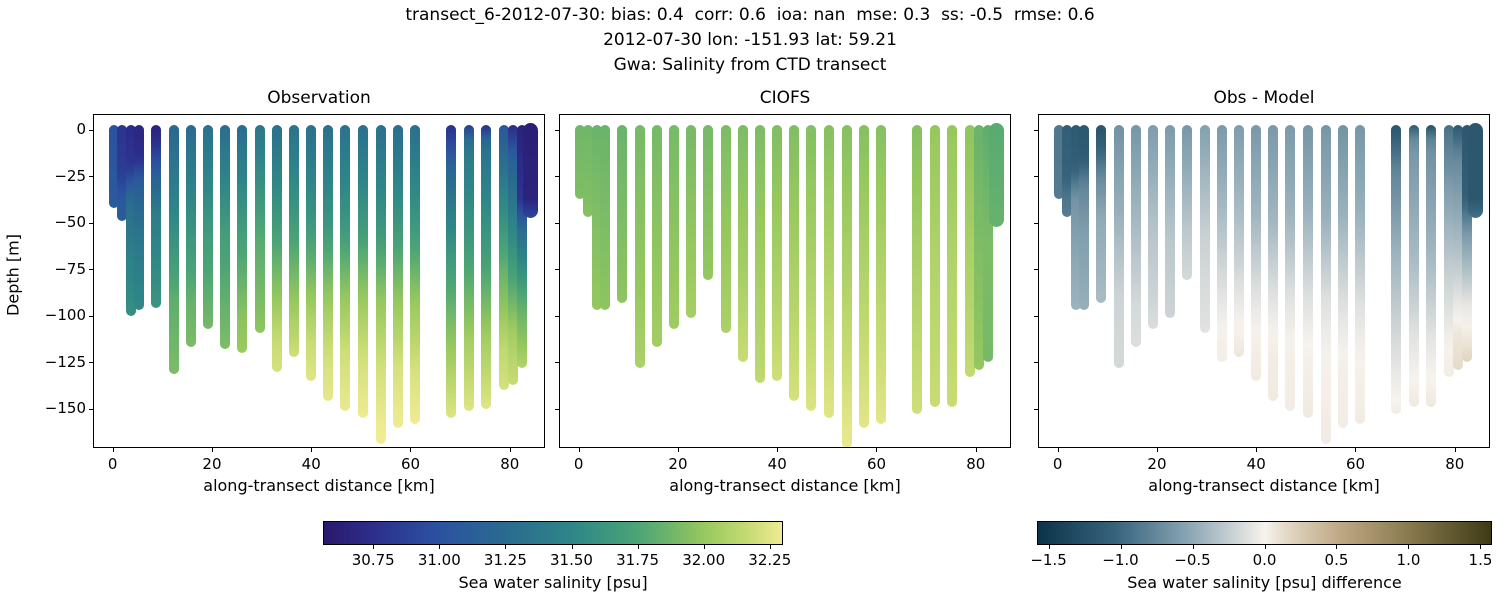 Image resolution: width=1500 pixels, height=600 pixels. Describe the element at coordinates (65, 361) in the screenshot. I see `y-tick-label: −125` at that location.